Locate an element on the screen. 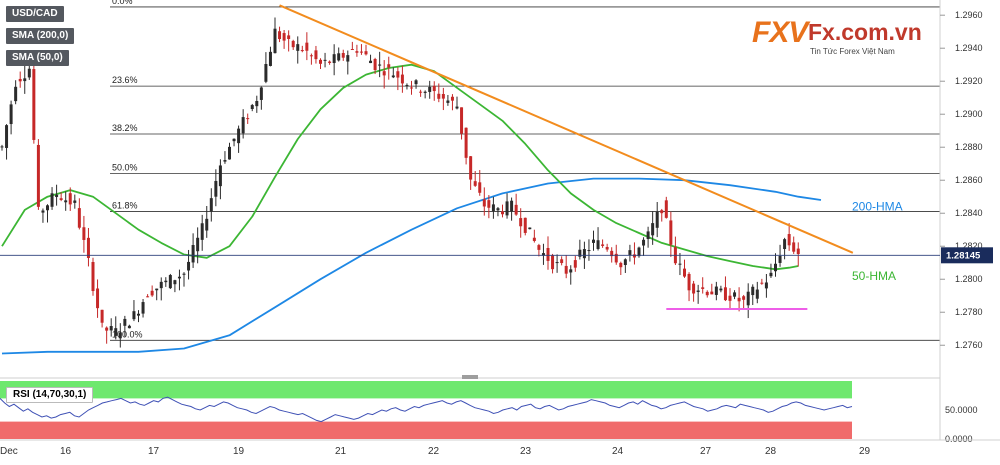 This screenshot has width=1000, height=465. time-tick-label: 27 is located at coordinates (706, 451).